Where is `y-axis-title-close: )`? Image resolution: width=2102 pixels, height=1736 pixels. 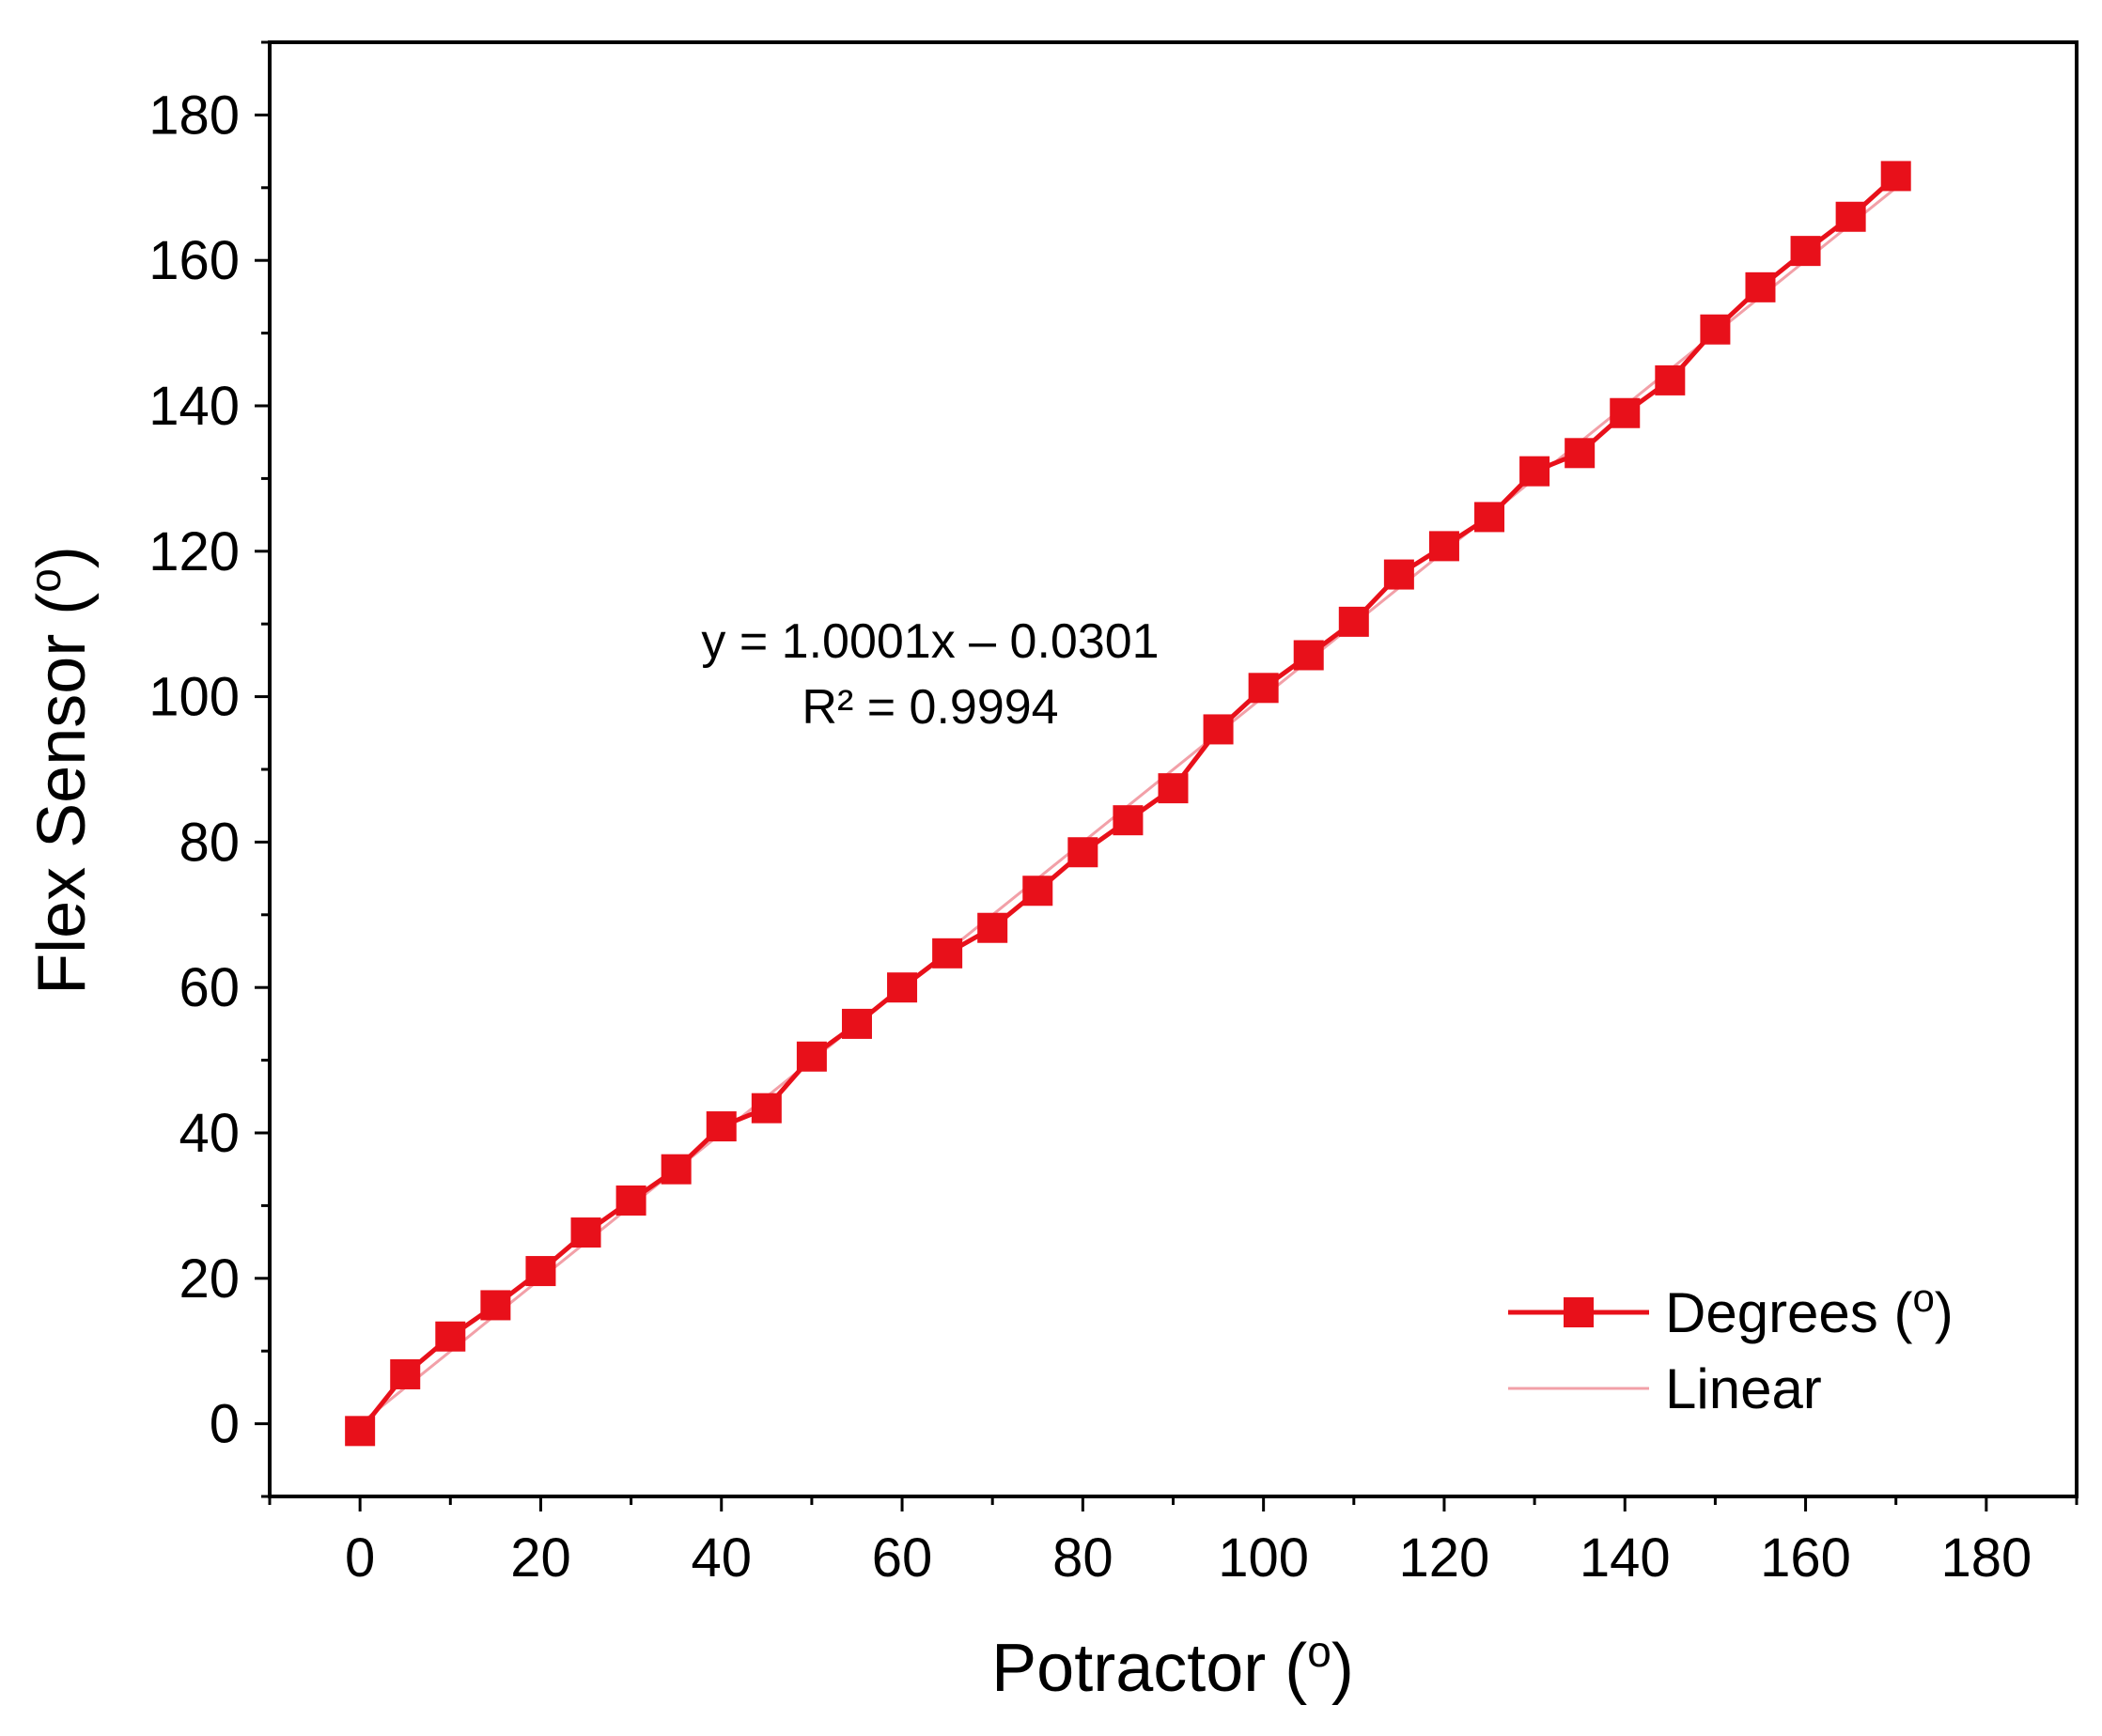
y-axis-title-close: ) is located at coordinates (62, 557).